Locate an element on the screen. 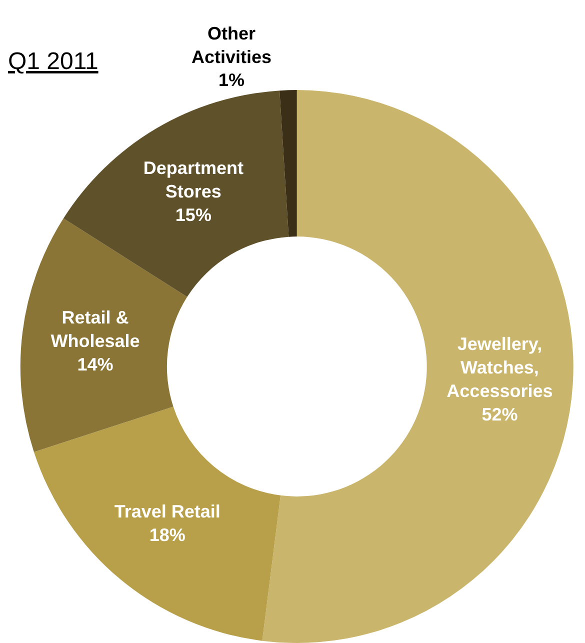  slice-label: Other Activities is located at coordinates (231, 45).